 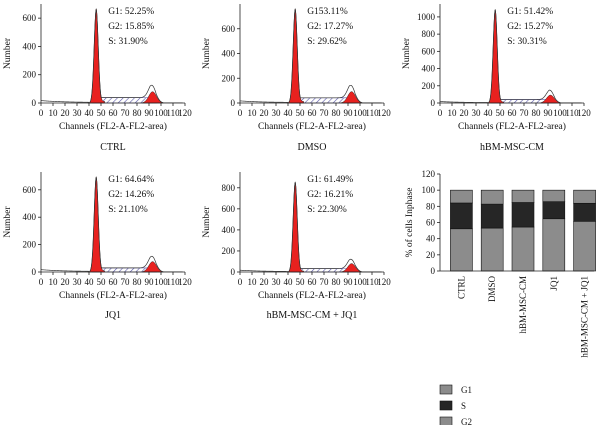 I want to click on legend-label: G1, so click(x=466, y=390).